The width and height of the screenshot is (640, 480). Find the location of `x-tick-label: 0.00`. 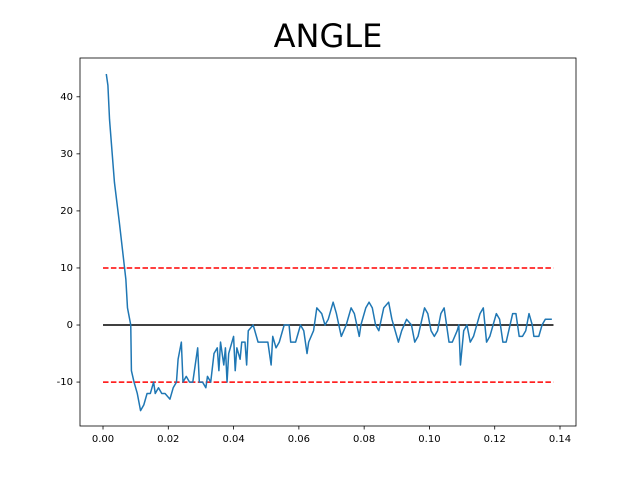

x-tick-label: 0.00 is located at coordinates (103, 439).